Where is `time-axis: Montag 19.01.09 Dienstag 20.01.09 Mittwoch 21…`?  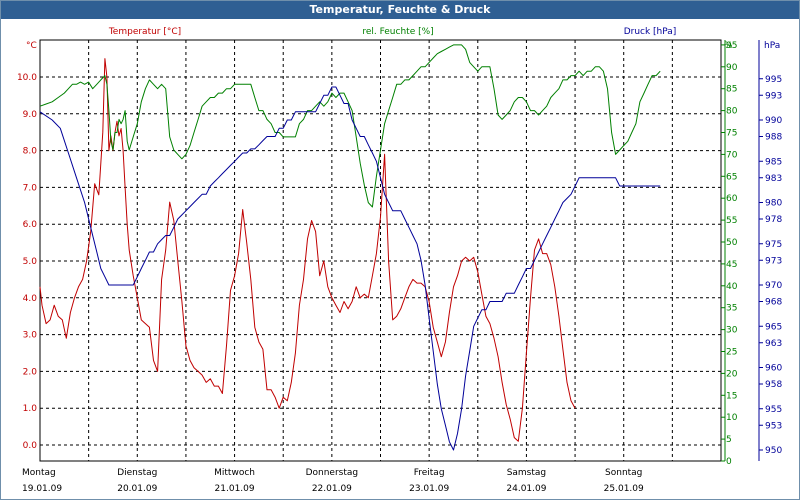 time-axis: Montag 19.01.09 Dienstag 20.01.09 Mittwoch 21… is located at coordinates (333, 481).